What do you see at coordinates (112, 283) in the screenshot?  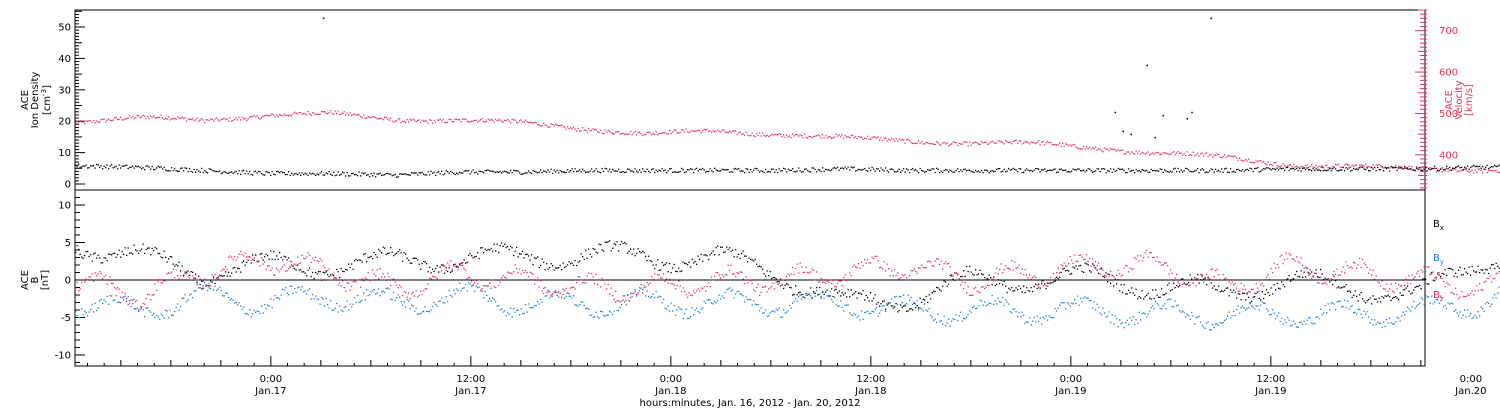 I see `bz-point` at bounding box center [112, 283].